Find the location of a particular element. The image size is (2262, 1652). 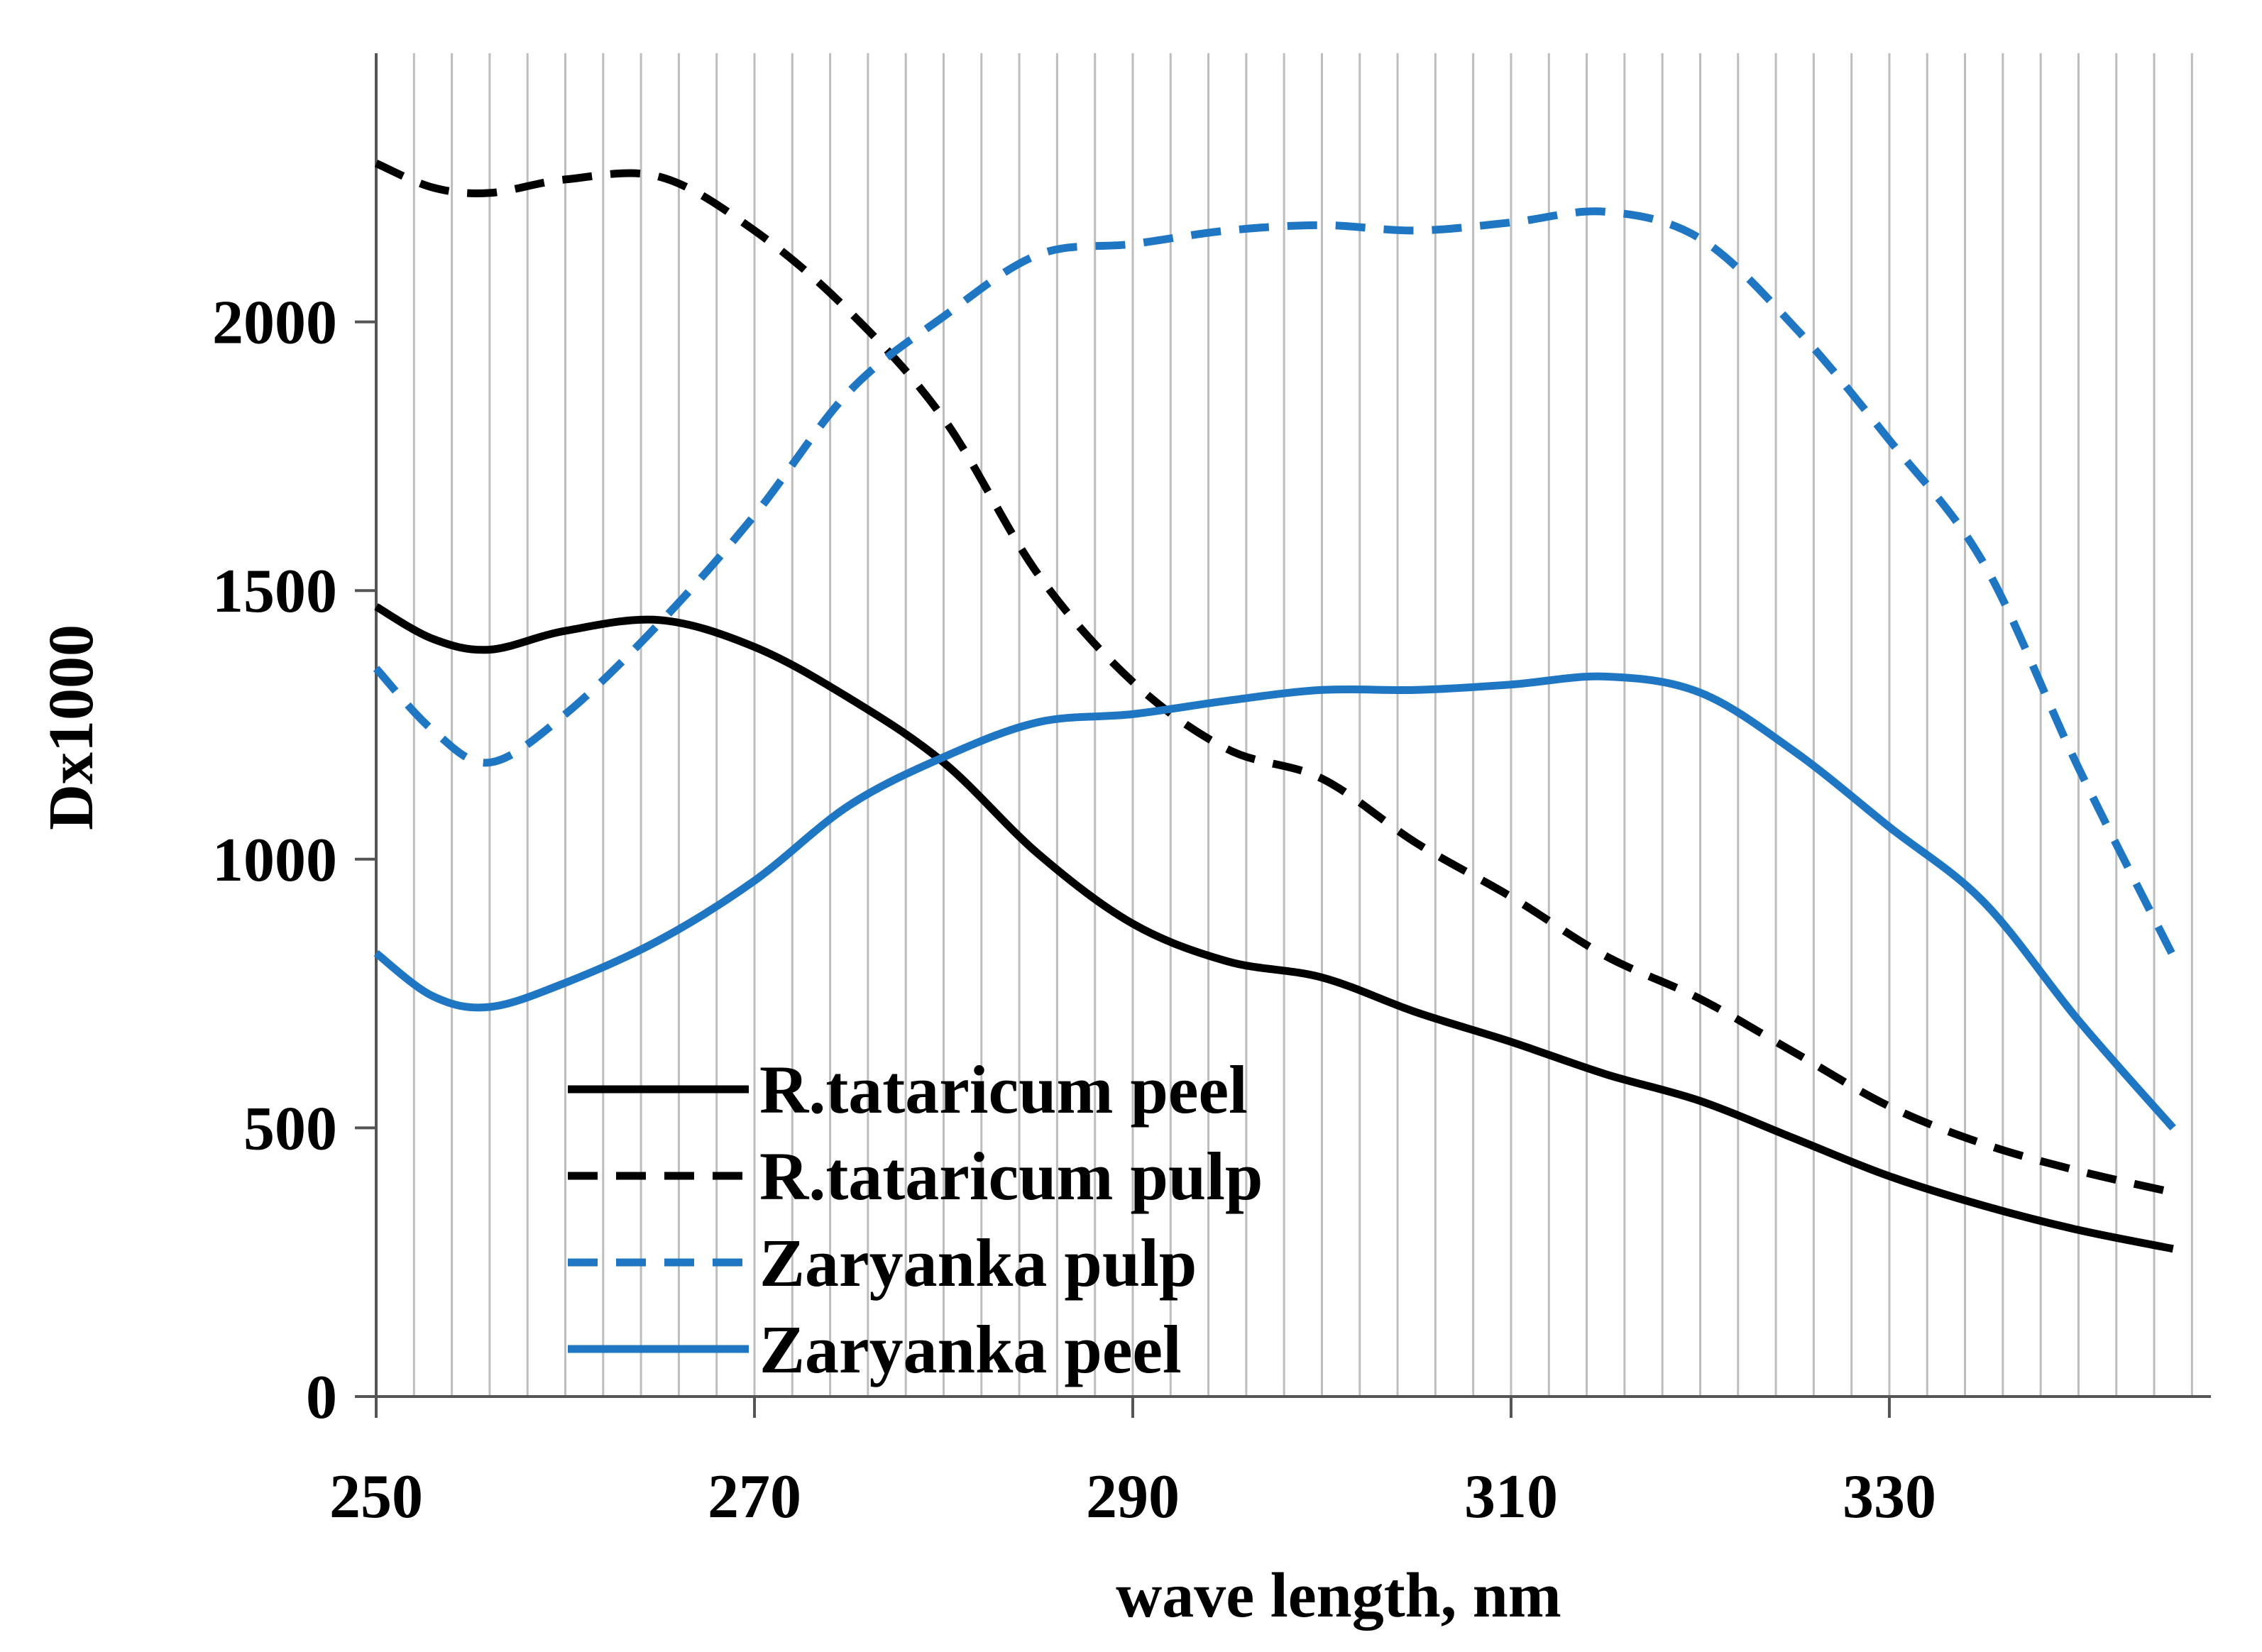

y-tick-label: 500 is located at coordinates (290, 1128).